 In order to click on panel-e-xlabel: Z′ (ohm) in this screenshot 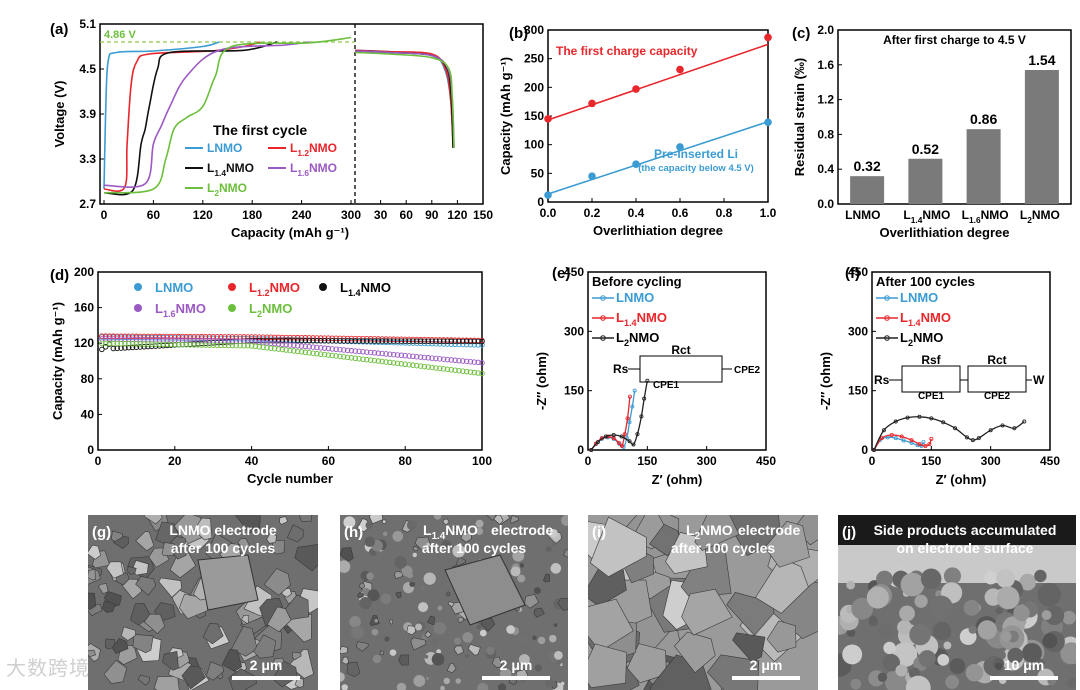, I will do `click(677, 479)`.